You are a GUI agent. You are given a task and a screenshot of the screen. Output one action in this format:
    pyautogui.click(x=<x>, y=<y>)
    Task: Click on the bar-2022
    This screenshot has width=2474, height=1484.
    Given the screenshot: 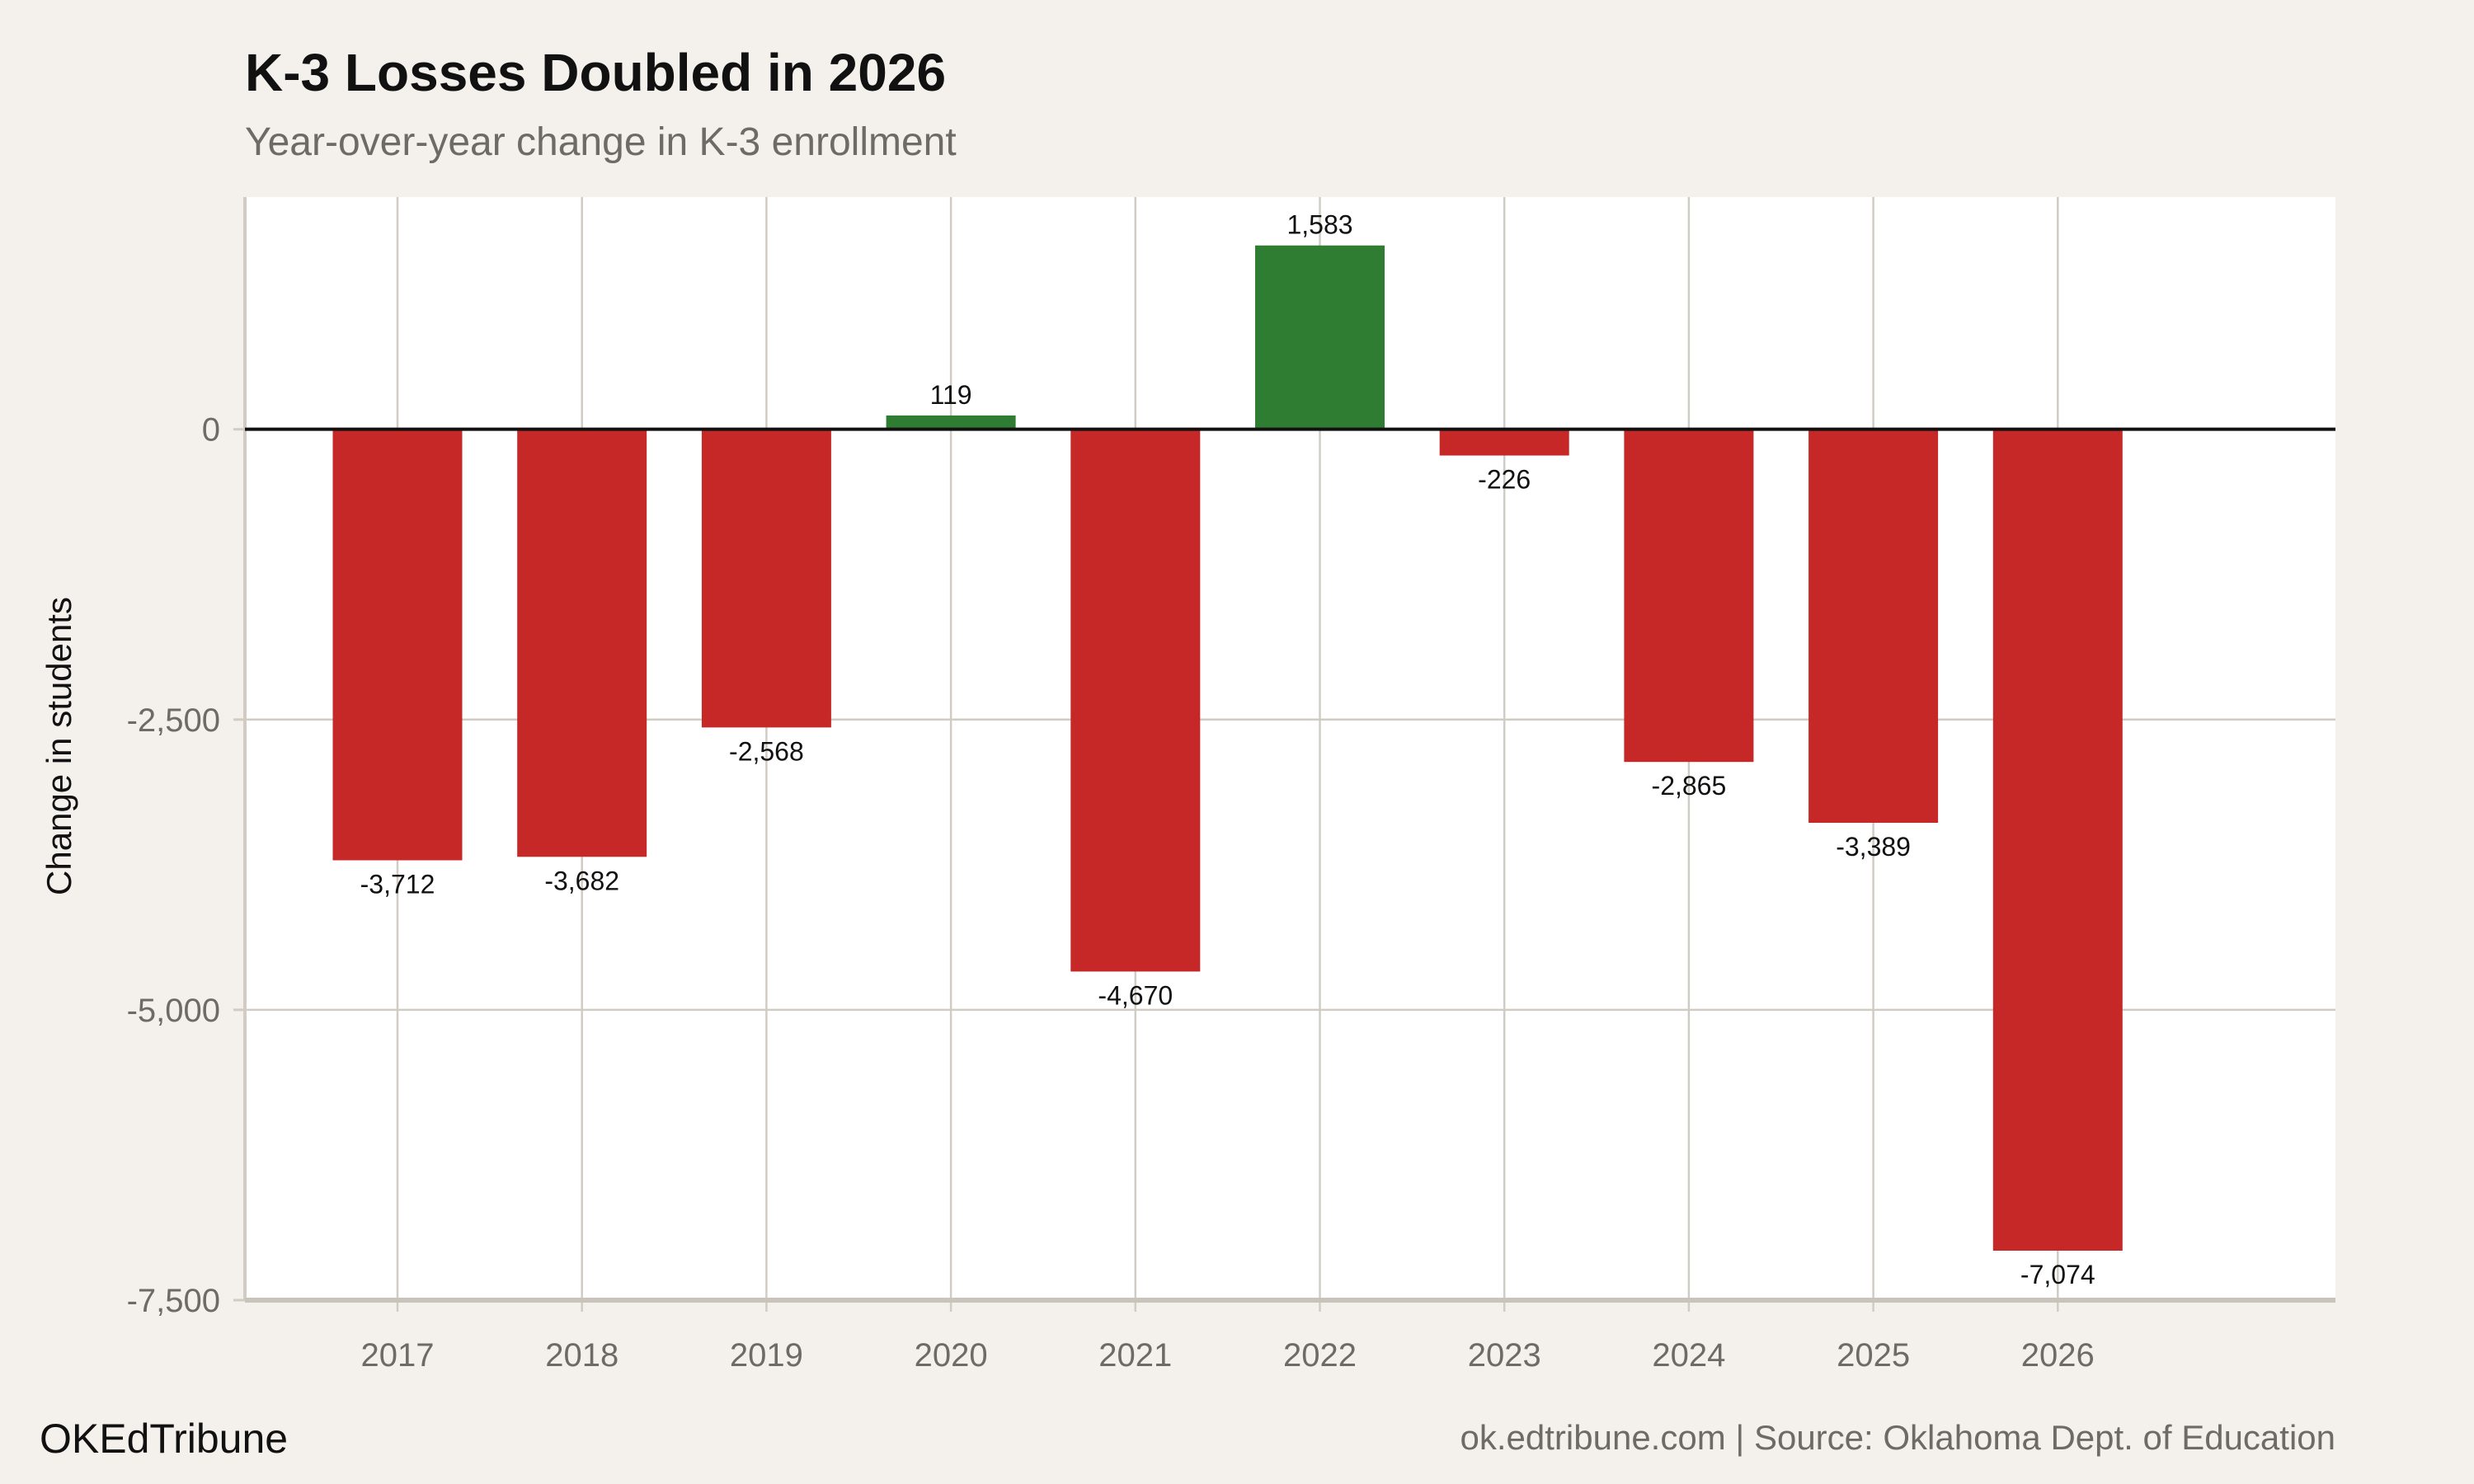 What is the action you would take?
    pyautogui.click(x=1320, y=337)
    